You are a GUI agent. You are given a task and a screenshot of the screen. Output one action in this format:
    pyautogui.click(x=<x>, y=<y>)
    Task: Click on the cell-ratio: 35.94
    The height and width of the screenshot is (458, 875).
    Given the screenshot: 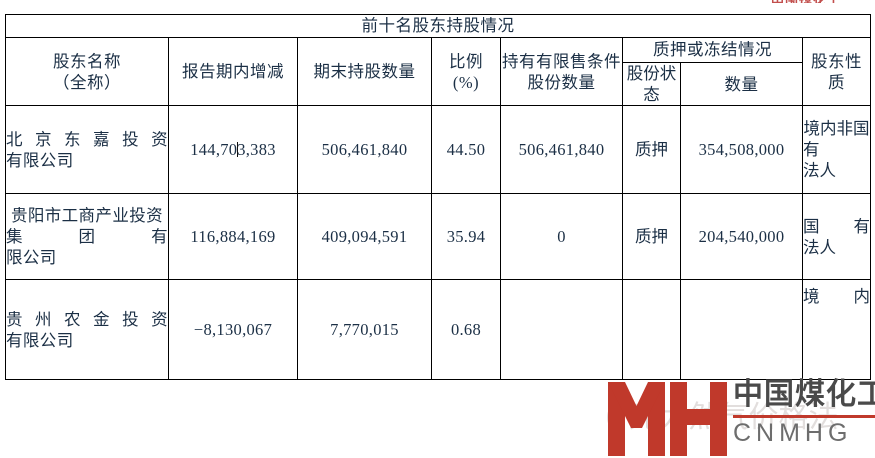 What is the action you would take?
    pyautogui.click(x=466, y=237)
    